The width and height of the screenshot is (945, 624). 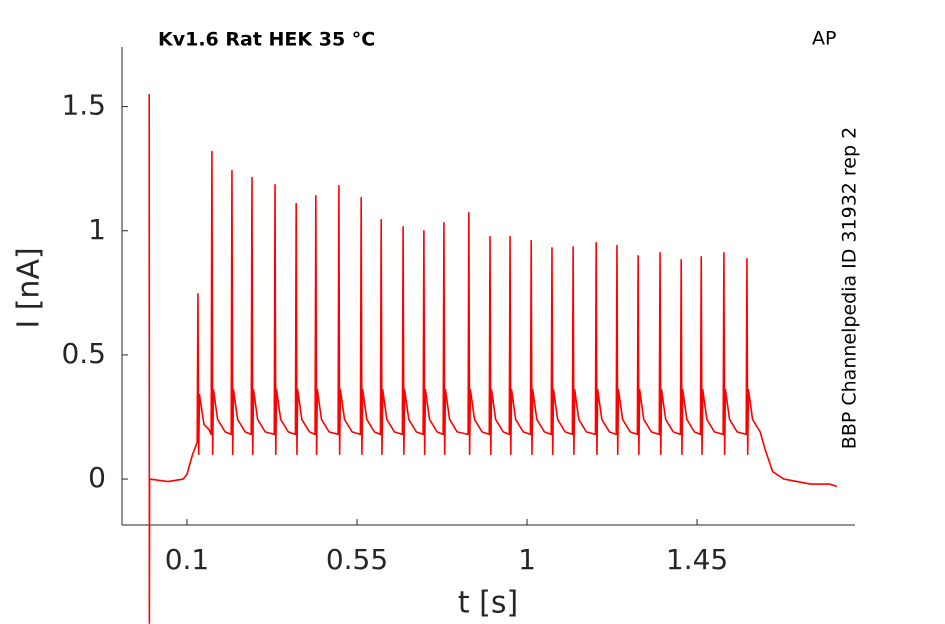 What do you see at coordinates (824, 39) in the screenshot?
I see `annotation: AP` at bounding box center [824, 39].